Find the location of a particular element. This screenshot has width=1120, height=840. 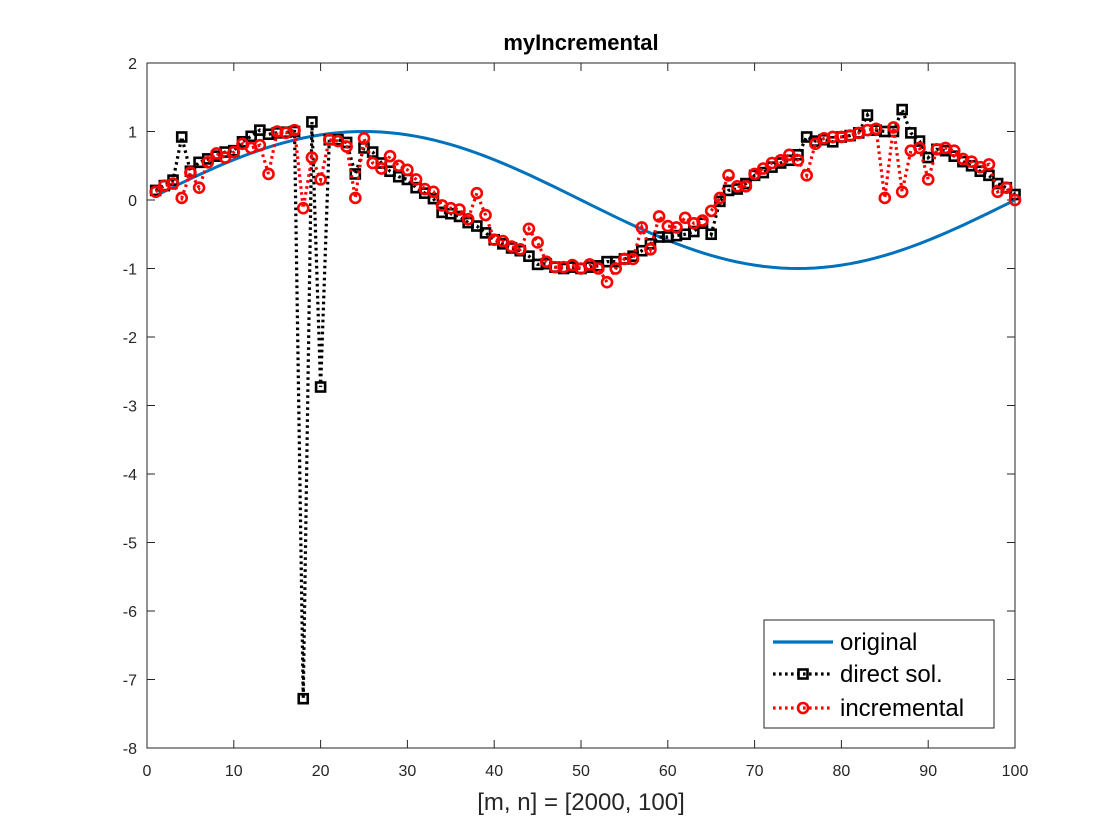

x-tick-label: 100 is located at coordinates (1015, 771).